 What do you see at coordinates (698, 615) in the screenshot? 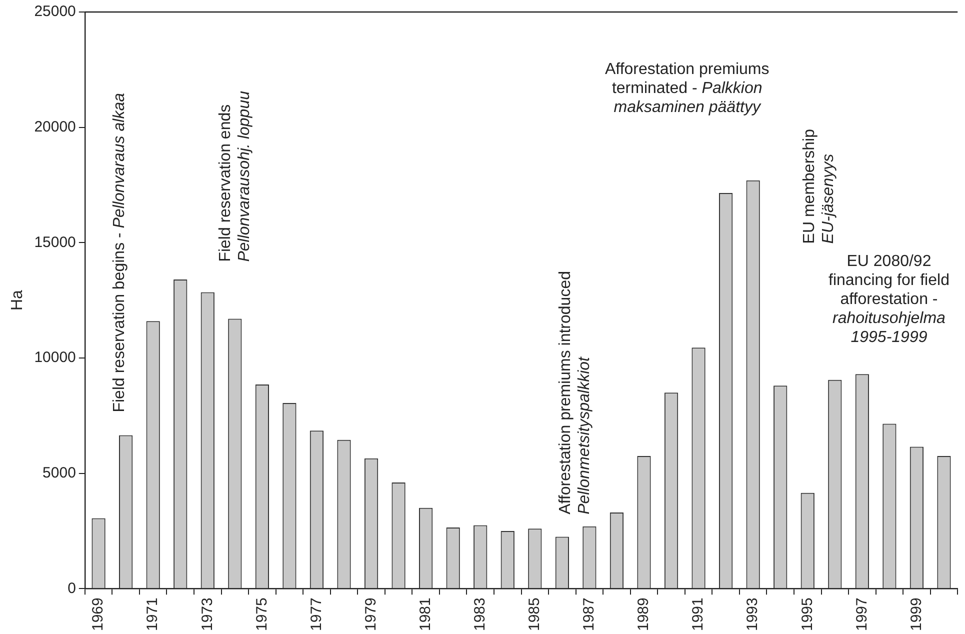
I see `x-tick-label: 1991` at bounding box center [698, 615].